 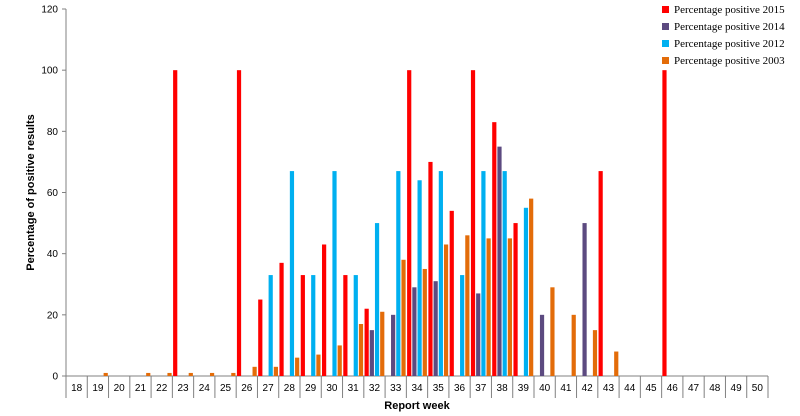 I want to click on x-tick-label: 20, so click(x=120, y=388).